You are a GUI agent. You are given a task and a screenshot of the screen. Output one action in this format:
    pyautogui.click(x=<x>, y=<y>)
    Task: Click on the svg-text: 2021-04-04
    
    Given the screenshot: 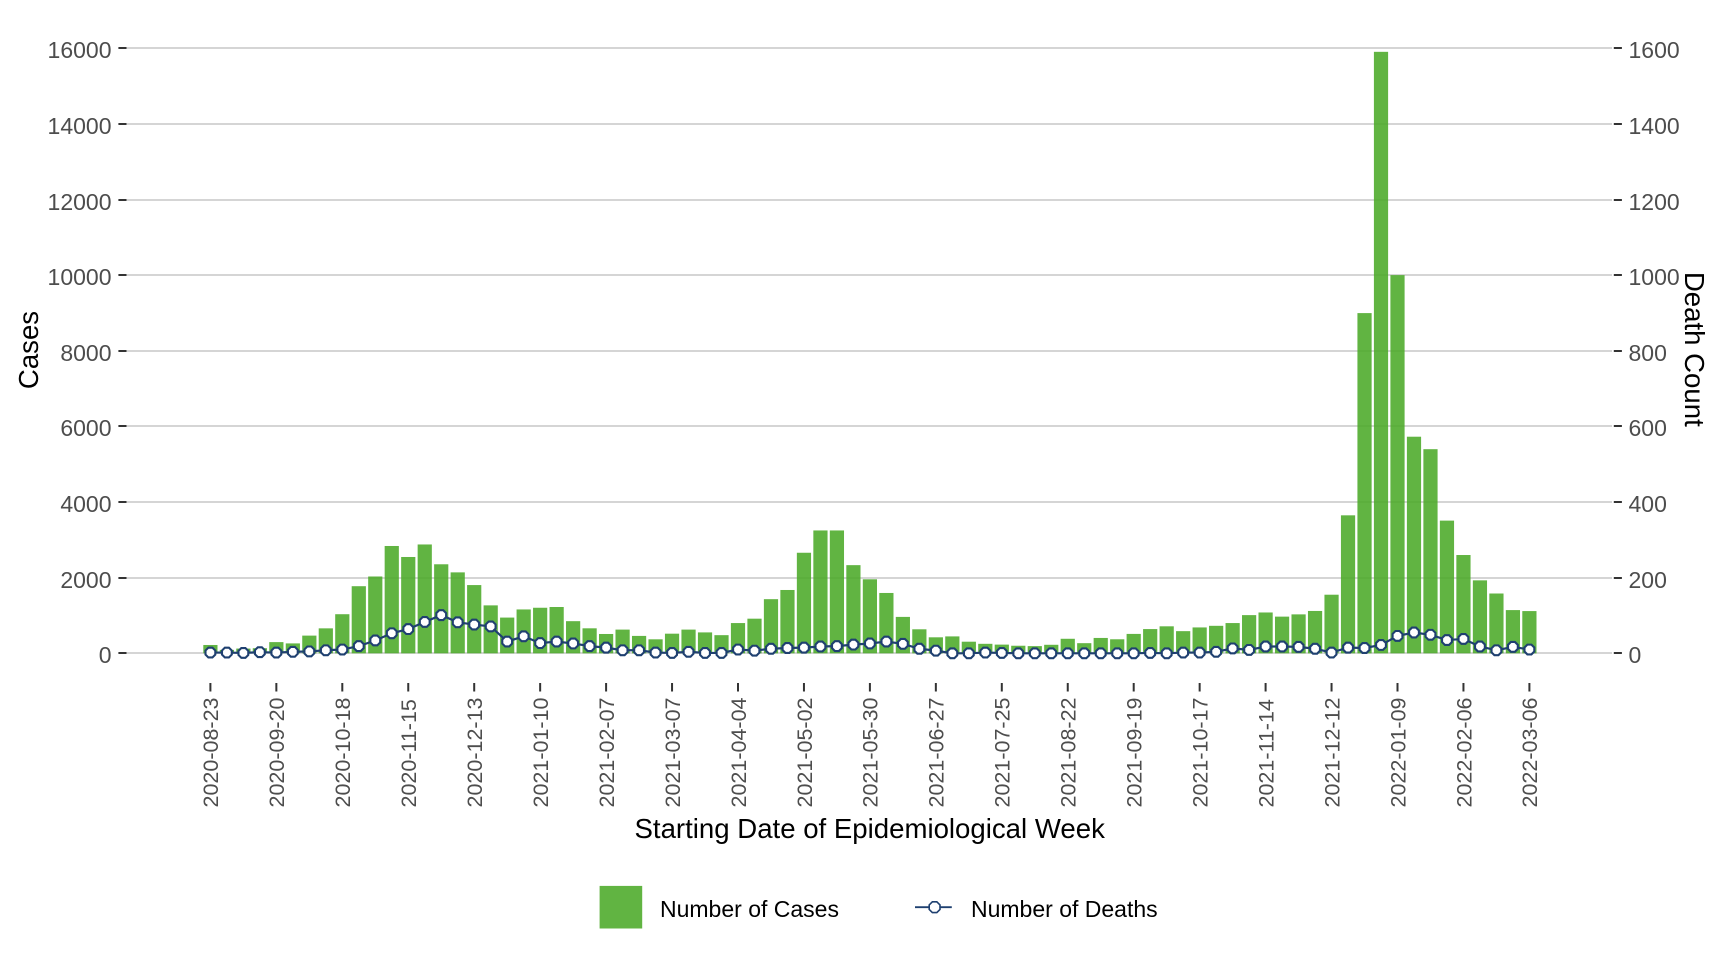 What is the action you would take?
    pyautogui.click(x=739, y=752)
    